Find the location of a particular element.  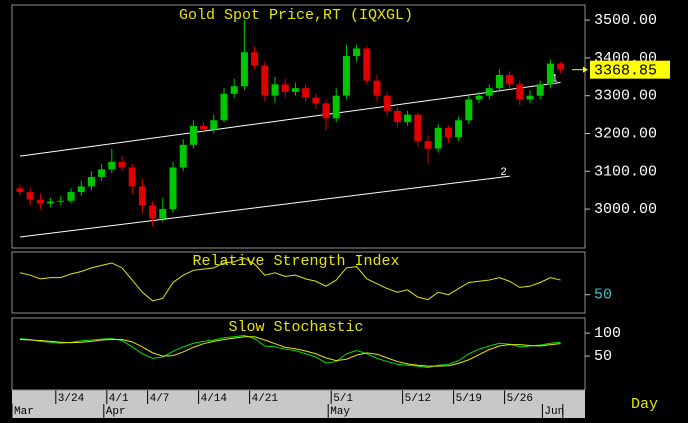

x-tick-label: 4/1 is located at coordinates (119, 399).